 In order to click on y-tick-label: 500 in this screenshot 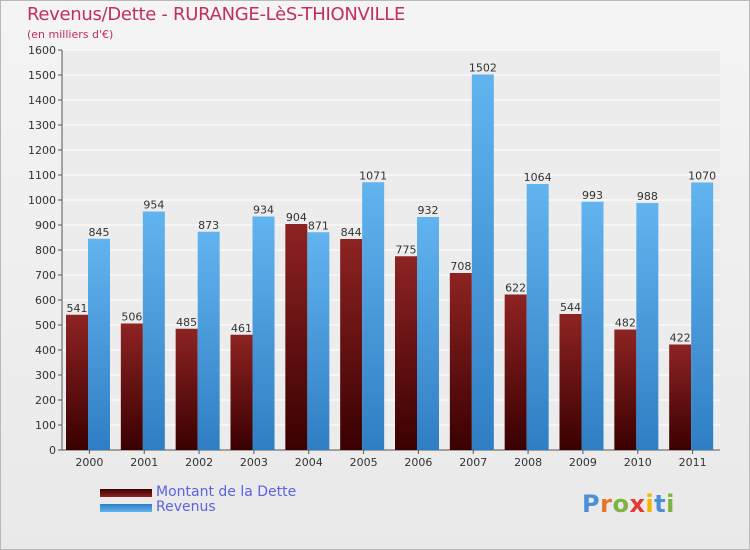, I will do `click(45, 325)`.